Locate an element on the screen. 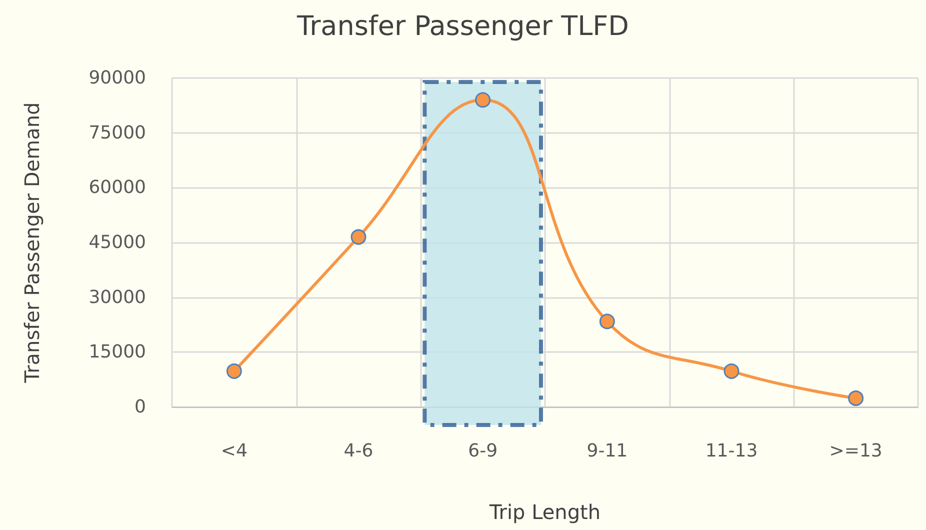 This screenshot has width=926, height=530. x-tick-label: <4 is located at coordinates (234, 451).